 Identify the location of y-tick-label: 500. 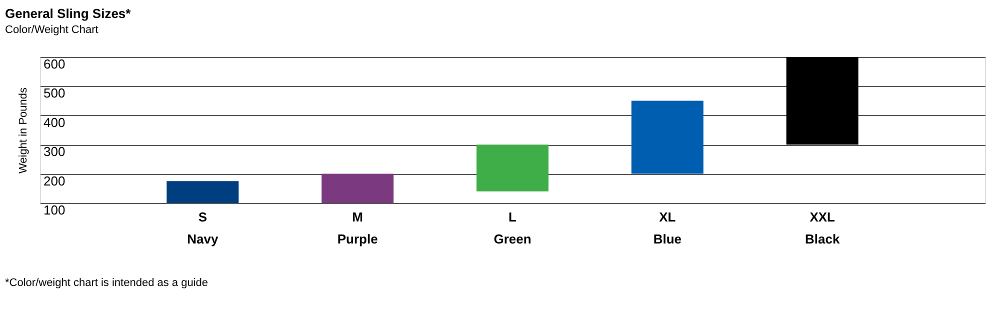
(55, 93).